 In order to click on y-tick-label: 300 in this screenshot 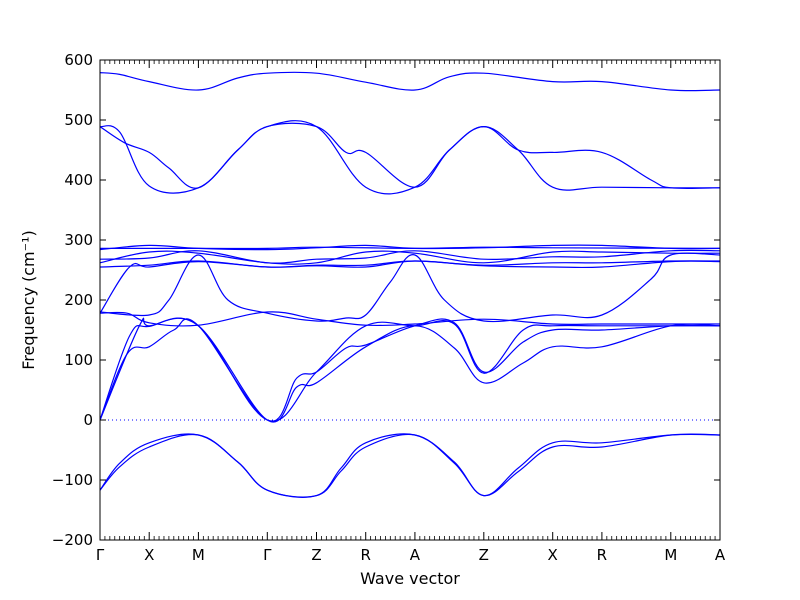, I will do `click(78, 240)`.